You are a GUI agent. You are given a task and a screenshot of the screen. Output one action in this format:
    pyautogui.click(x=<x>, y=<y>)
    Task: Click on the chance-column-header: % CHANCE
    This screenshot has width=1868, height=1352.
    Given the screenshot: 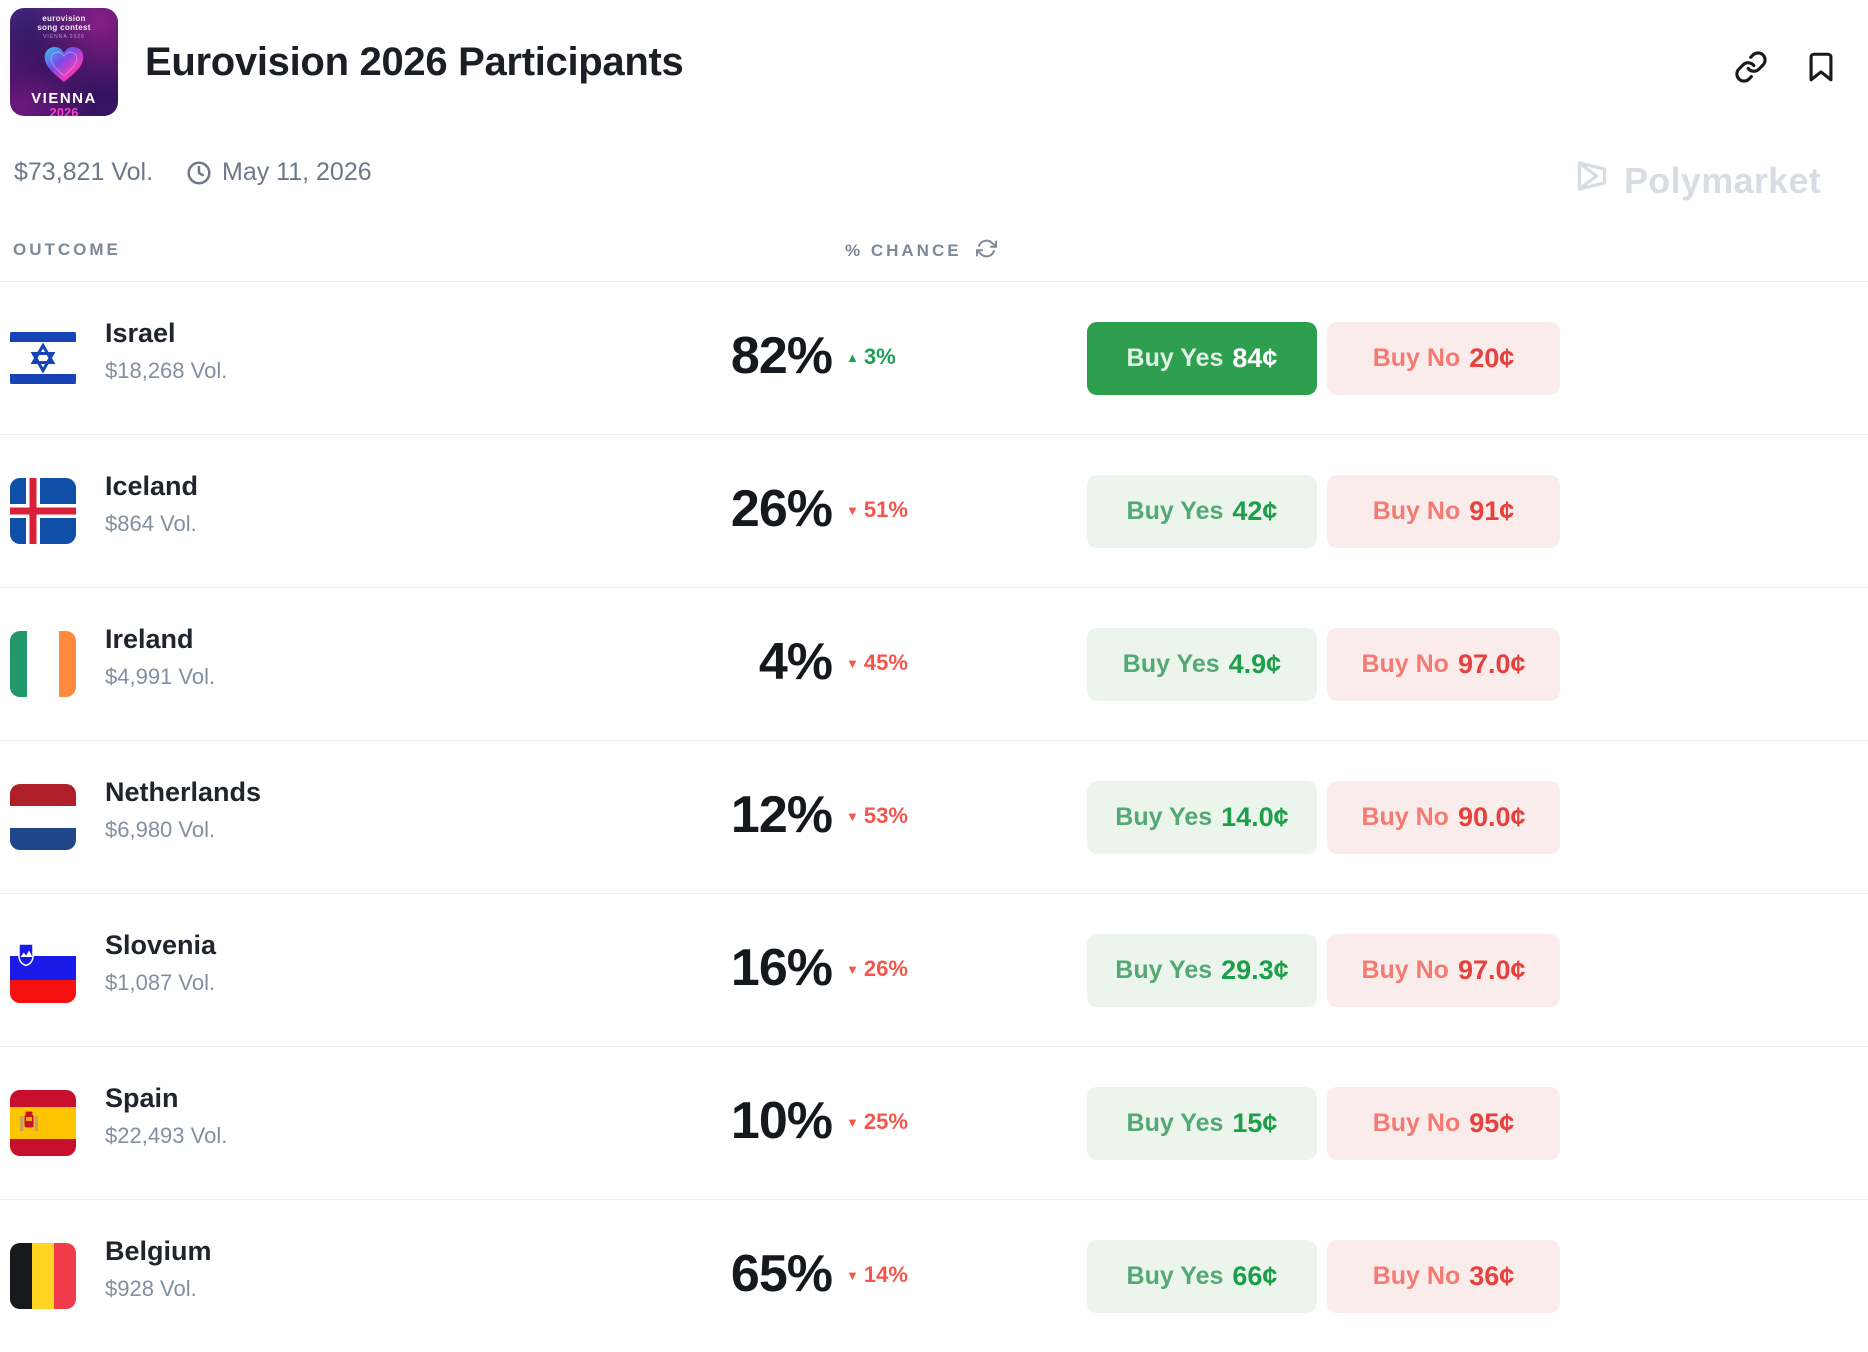 What is the action you would take?
    pyautogui.click(x=903, y=250)
    